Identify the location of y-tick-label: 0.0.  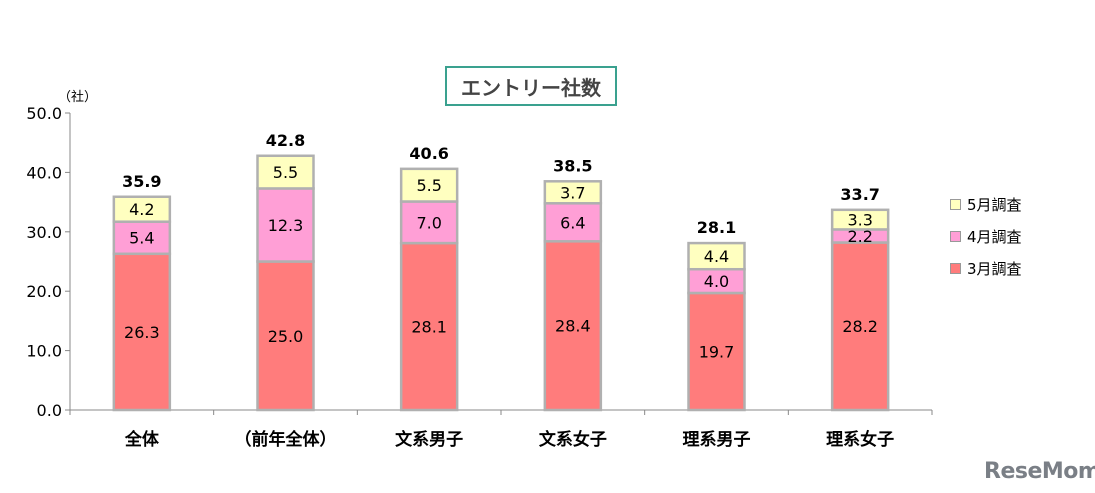
(49, 410).